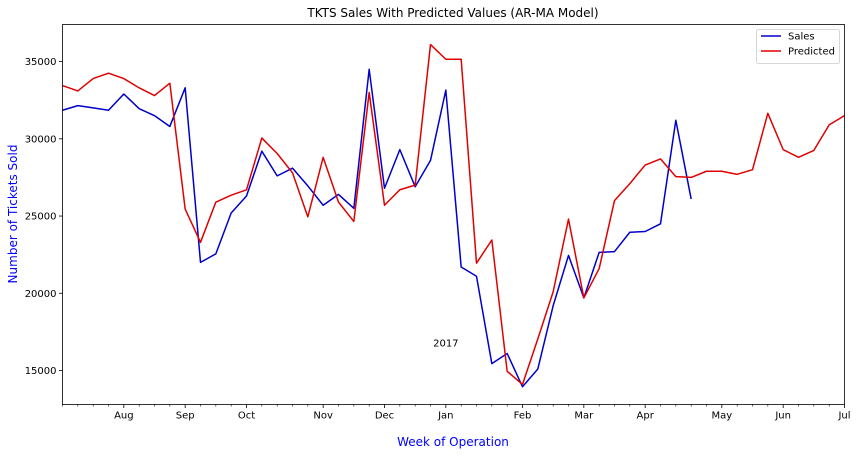 Image resolution: width=857 pixels, height=456 pixels. I want to click on y-axis: 15000 20000 25000 30000 35000, so click(44, 217).